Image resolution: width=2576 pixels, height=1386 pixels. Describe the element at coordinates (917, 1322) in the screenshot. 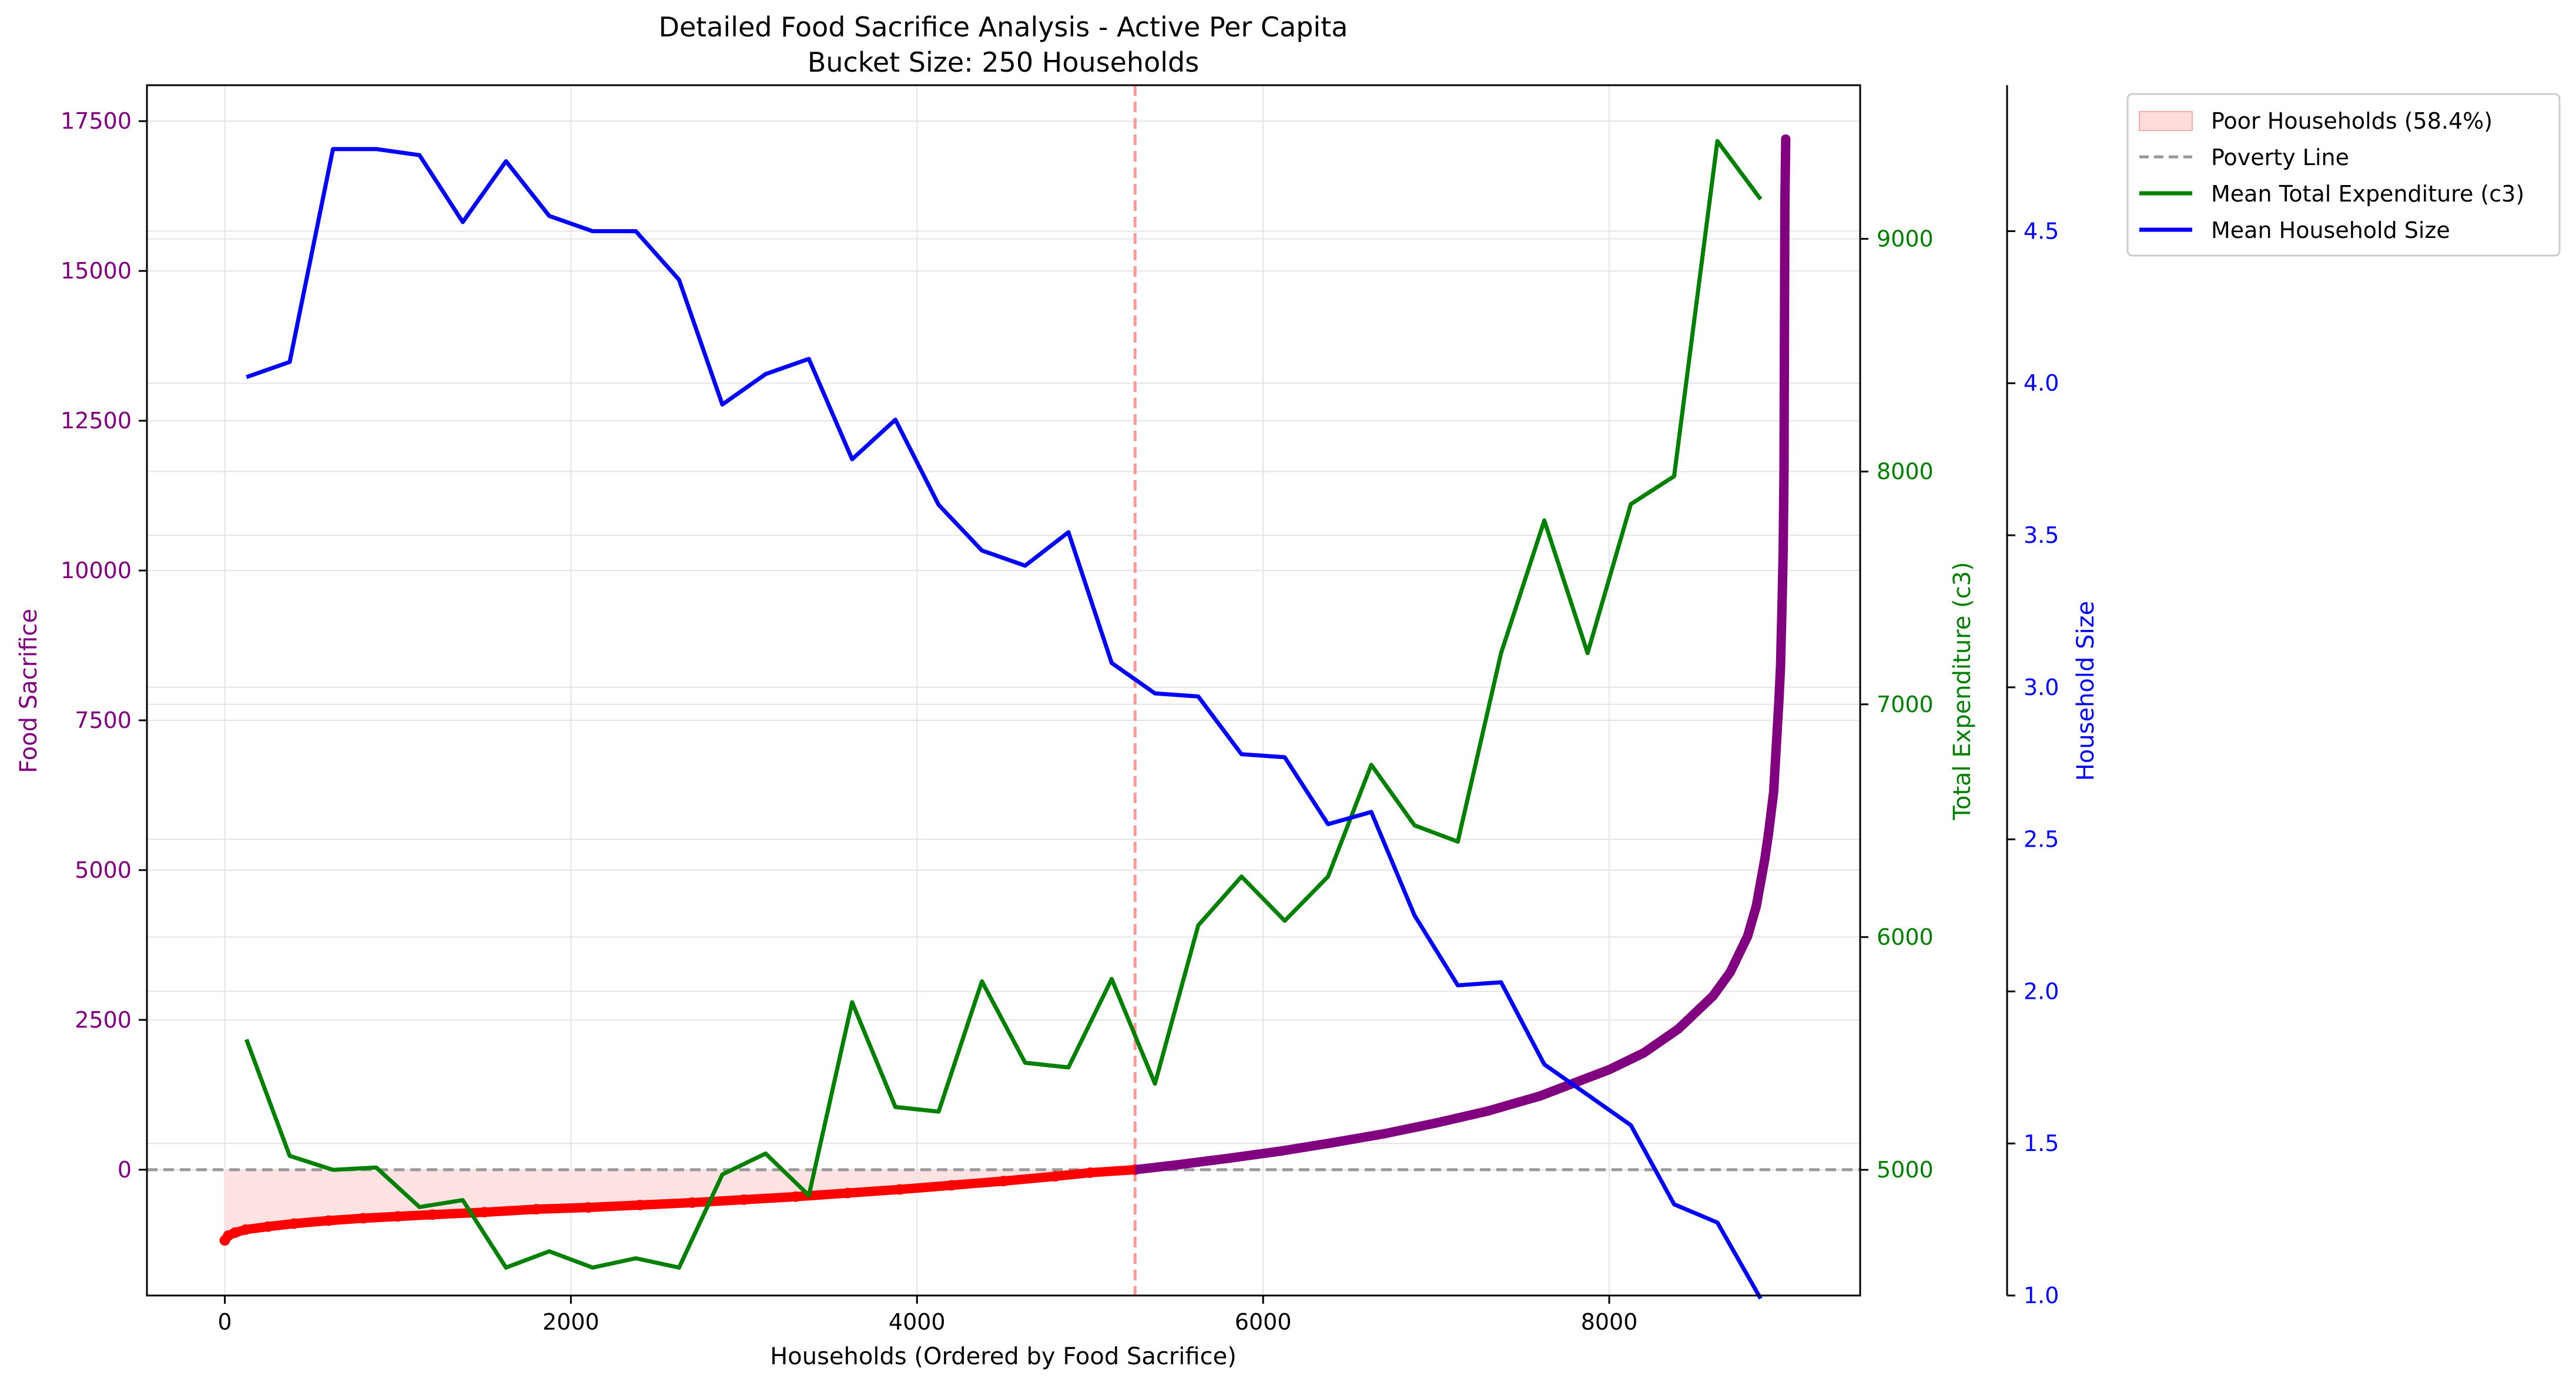

I see `x-tick-label: 4000` at that location.